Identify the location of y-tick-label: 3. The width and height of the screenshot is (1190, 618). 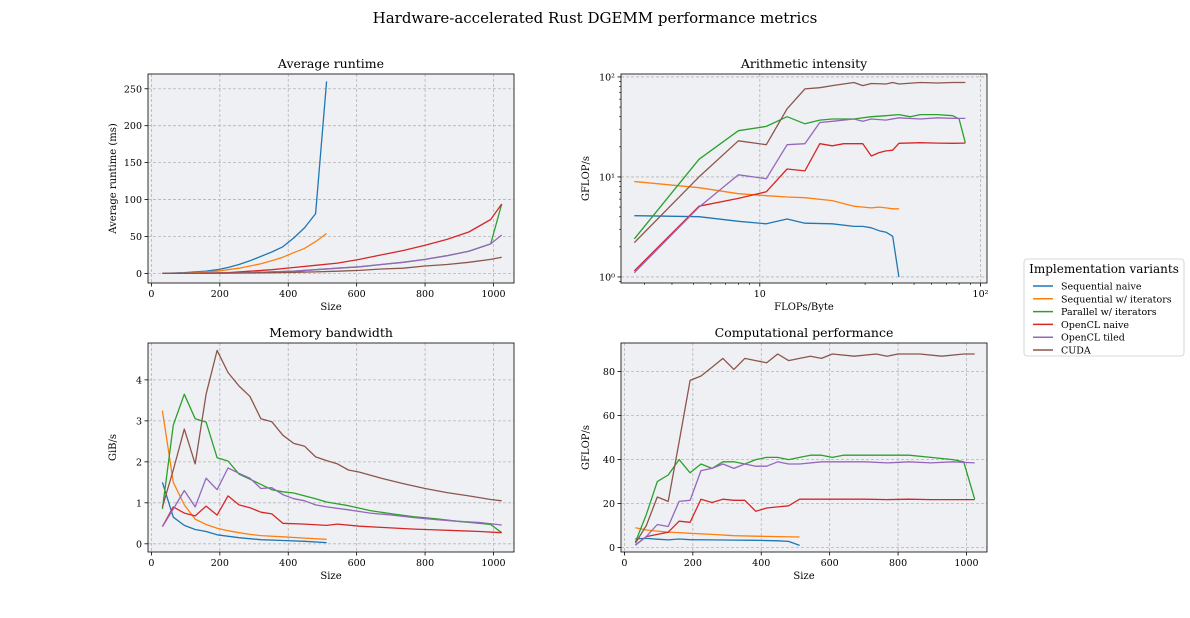
(139, 421).